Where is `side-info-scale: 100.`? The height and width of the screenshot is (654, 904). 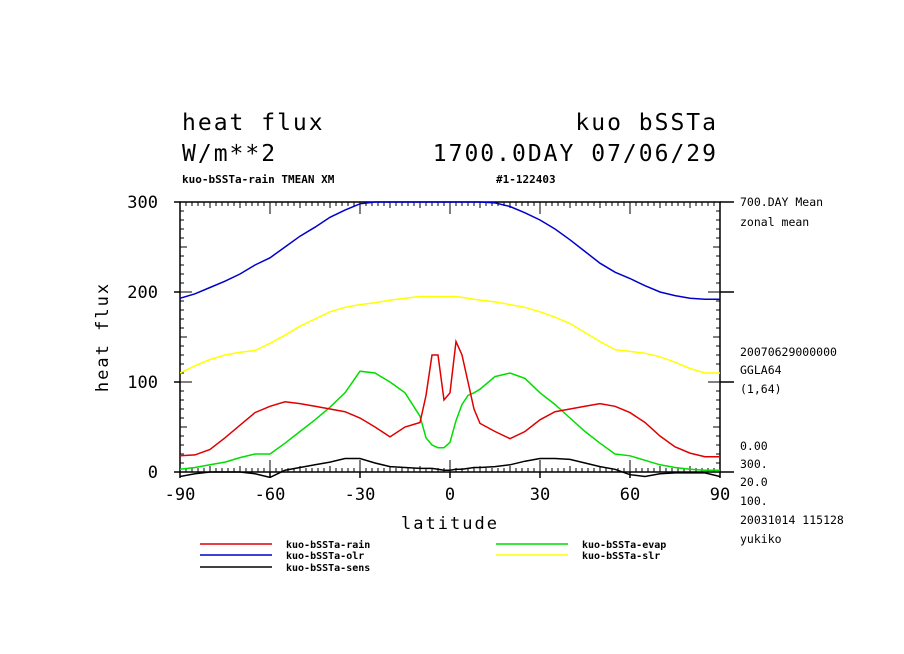
side-info-scale: 100. is located at coordinates (754, 501).